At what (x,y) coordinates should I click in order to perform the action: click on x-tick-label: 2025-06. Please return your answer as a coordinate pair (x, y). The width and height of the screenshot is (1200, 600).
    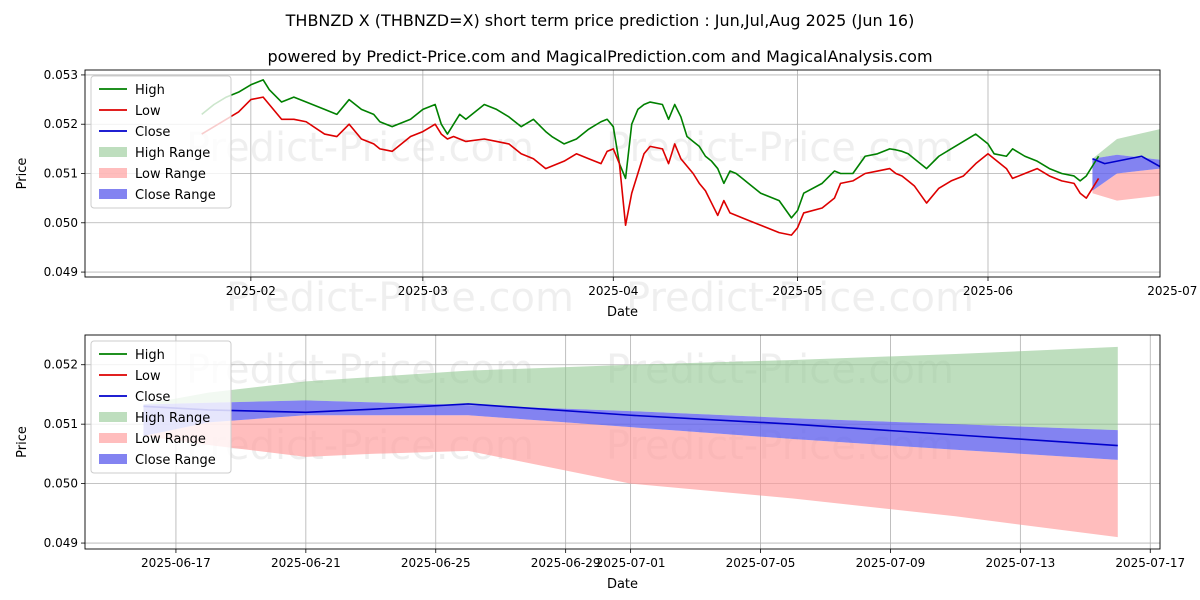
    Looking at the image, I should click on (988, 291).